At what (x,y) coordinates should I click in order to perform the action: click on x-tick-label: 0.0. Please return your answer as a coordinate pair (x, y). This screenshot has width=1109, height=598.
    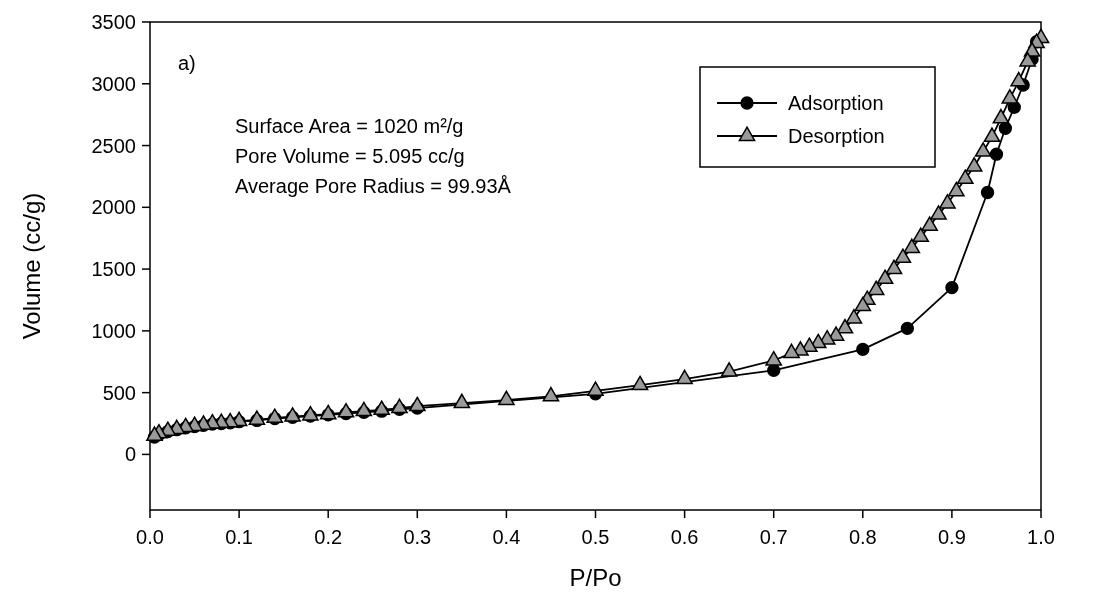
    Looking at the image, I should click on (150, 537).